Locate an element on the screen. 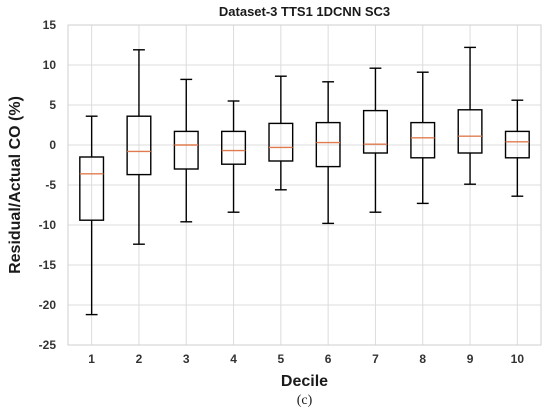 Image resolution: width=550 pixels, height=415 pixels. x-tick-label: 2 is located at coordinates (139, 359).